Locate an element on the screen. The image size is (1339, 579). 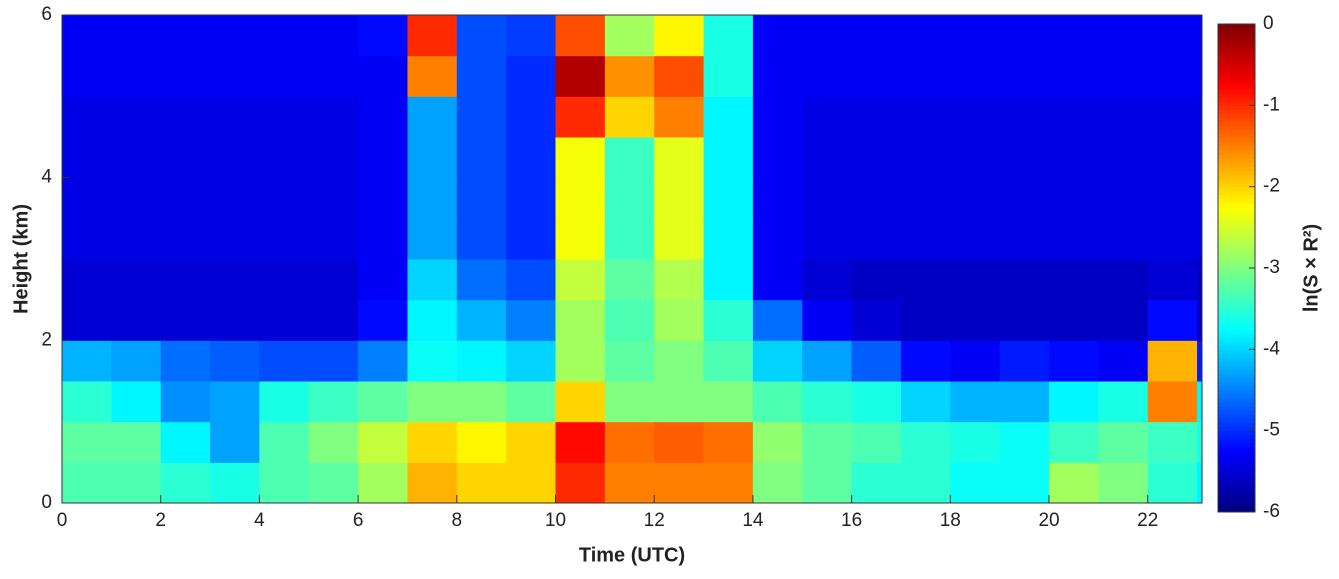
colorbar-tick-label: -4 is located at coordinates (1271, 348).